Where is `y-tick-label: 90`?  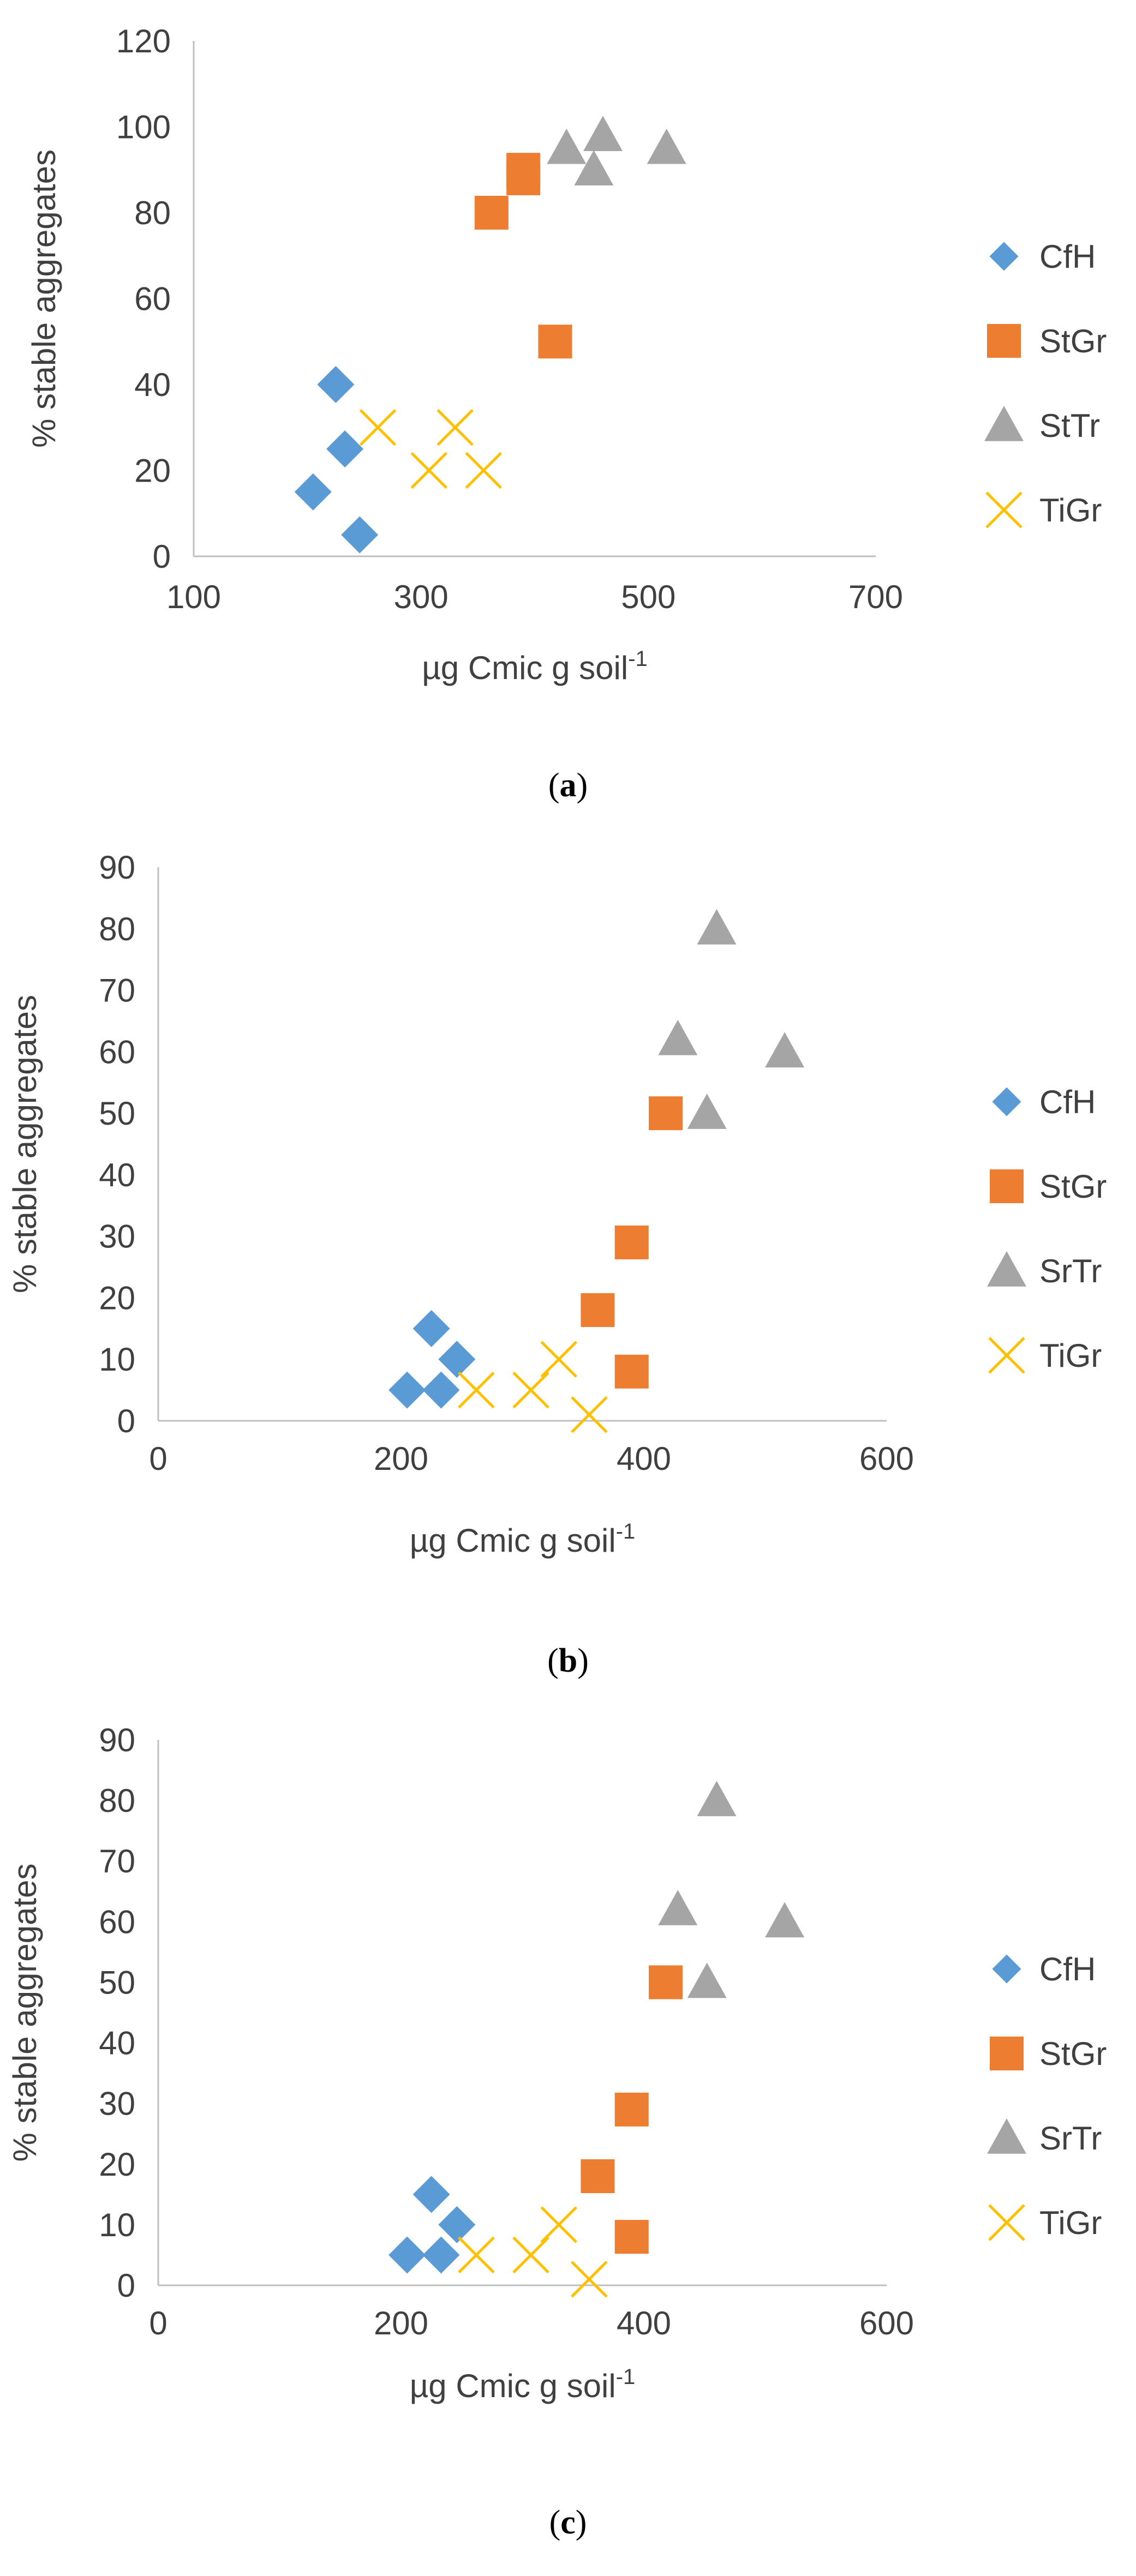
y-tick-label: 90 is located at coordinates (117, 1740).